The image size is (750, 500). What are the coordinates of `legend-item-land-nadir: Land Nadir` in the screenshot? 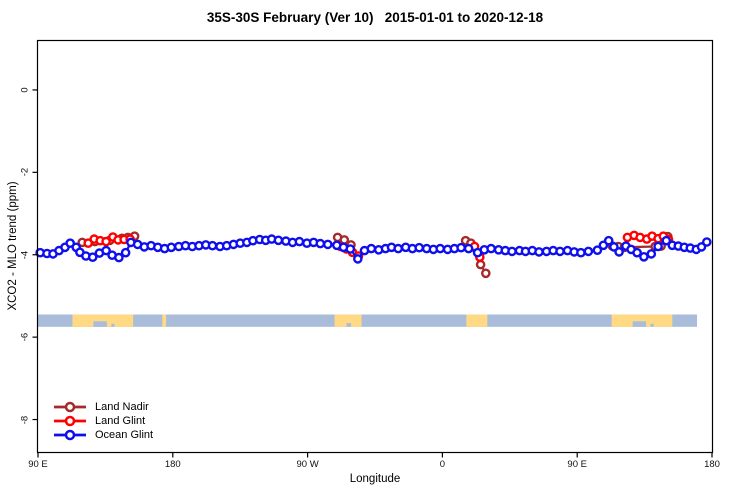 It's located at (102, 407).